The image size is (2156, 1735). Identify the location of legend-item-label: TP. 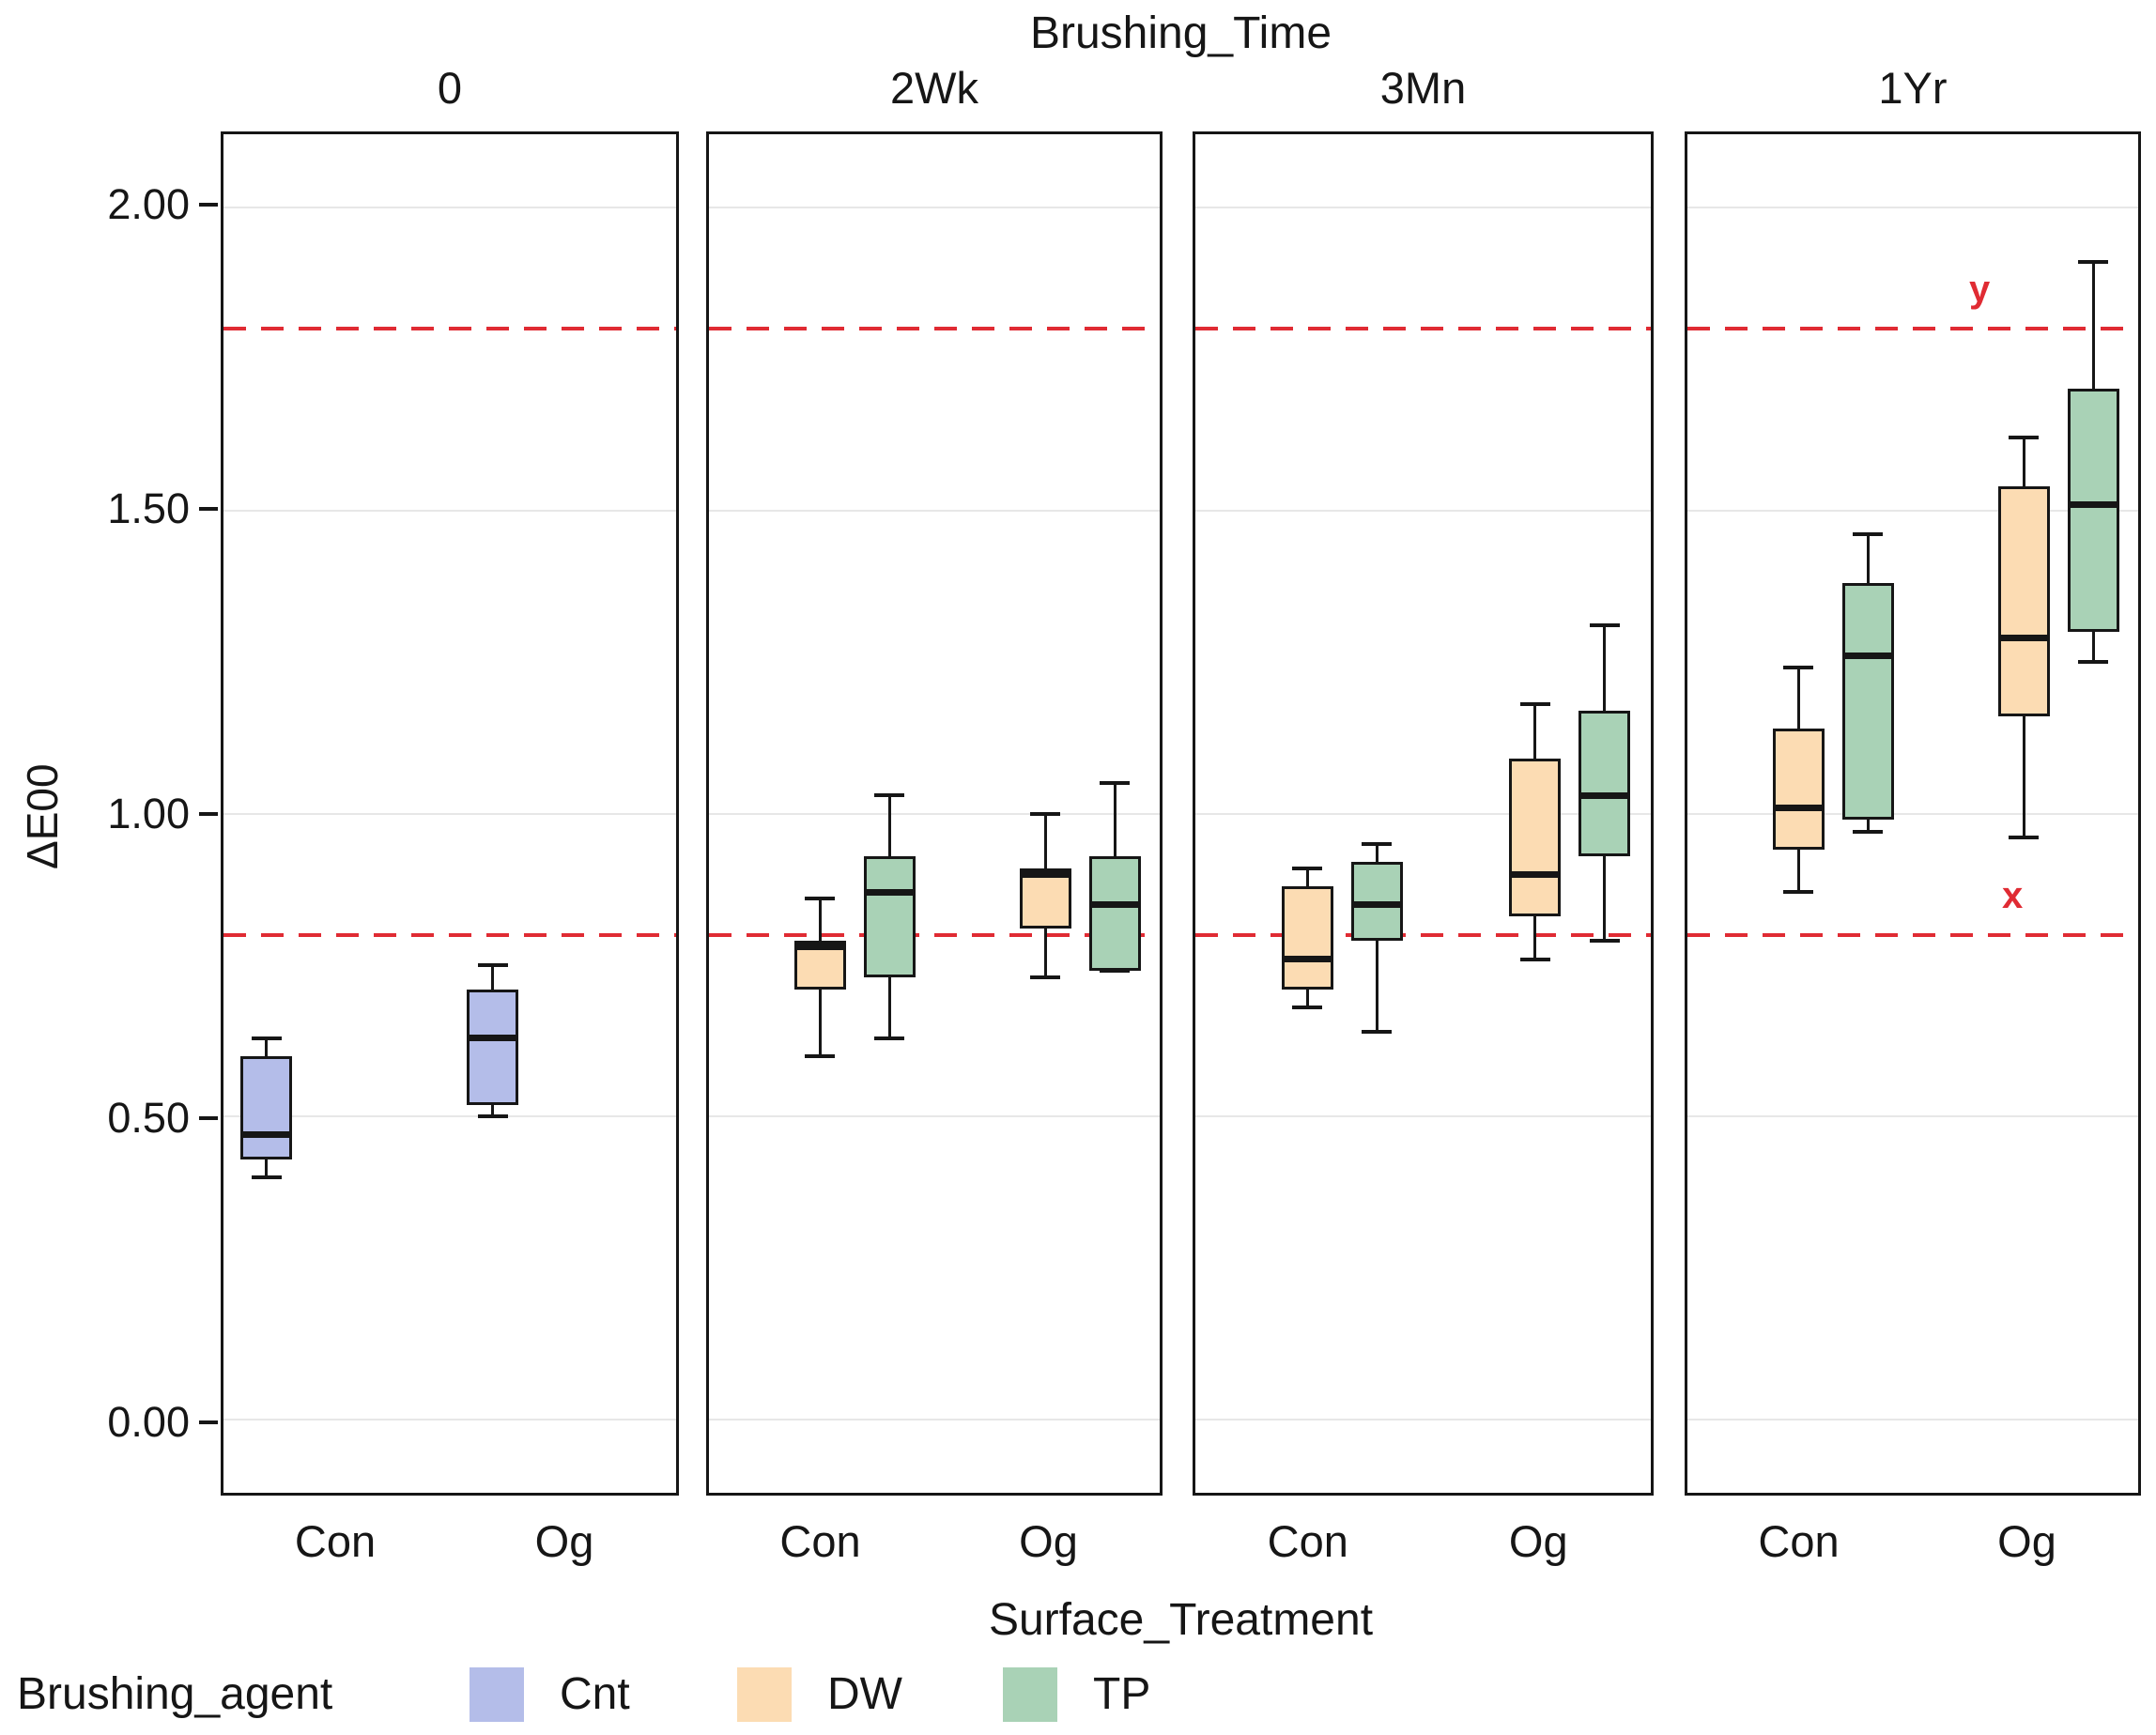
(1122, 1694).